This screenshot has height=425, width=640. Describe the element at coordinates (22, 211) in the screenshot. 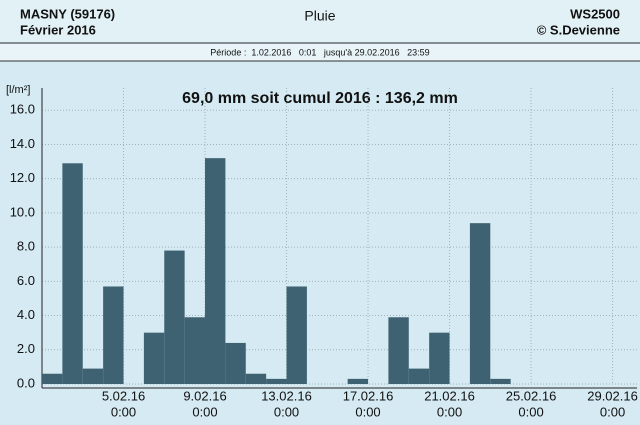

I see `y-tick-label: 10.0` at that location.